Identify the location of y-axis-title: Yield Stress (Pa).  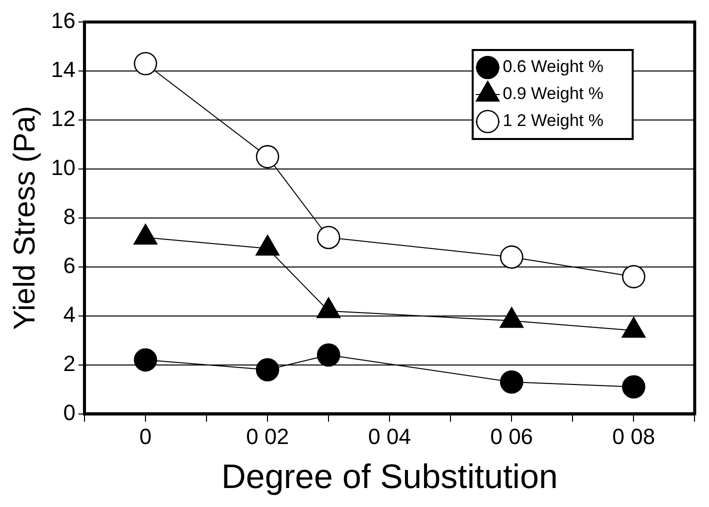
(25, 218).